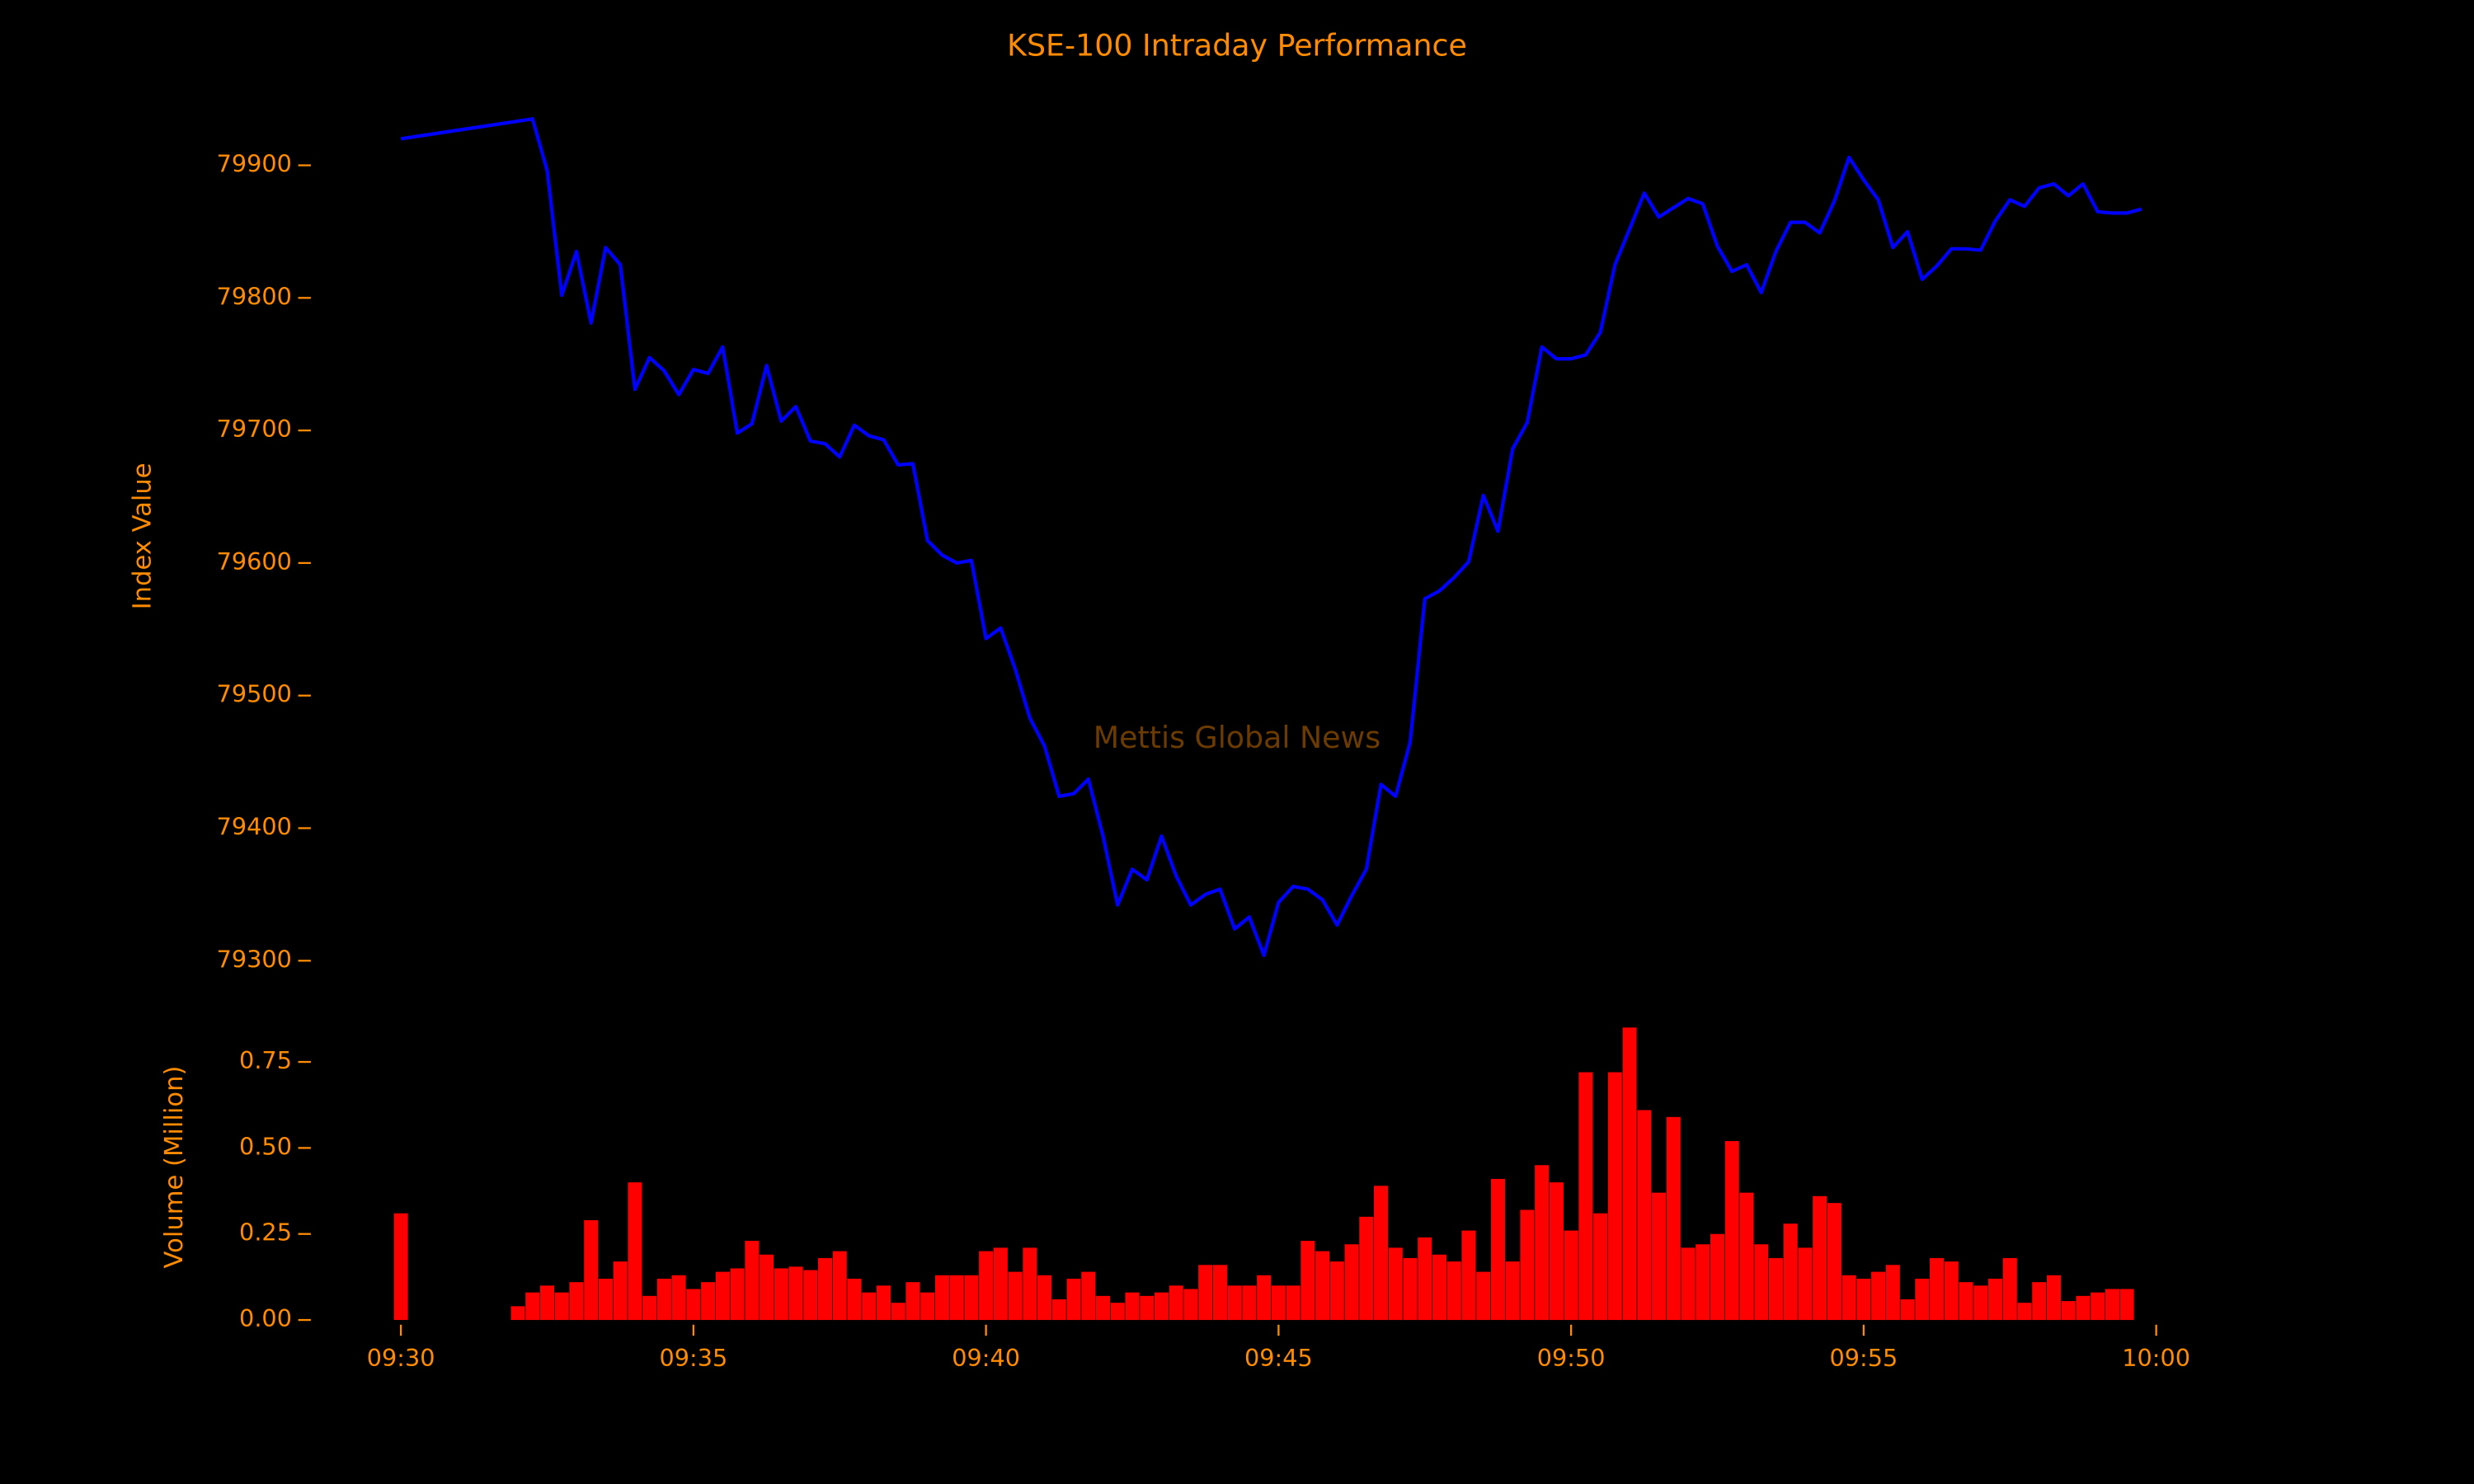 The height and width of the screenshot is (1484, 2474). Describe the element at coordinates (1278, 1358) in the screenshot. I see `x-tick-label: 09:45` at that location.